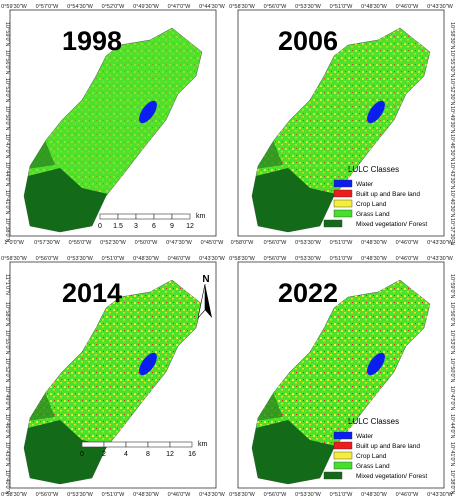 The height and width of the screenshot is (500, 460). I want to click on latitude-label: 10°55'30"N, so click(452, 64).